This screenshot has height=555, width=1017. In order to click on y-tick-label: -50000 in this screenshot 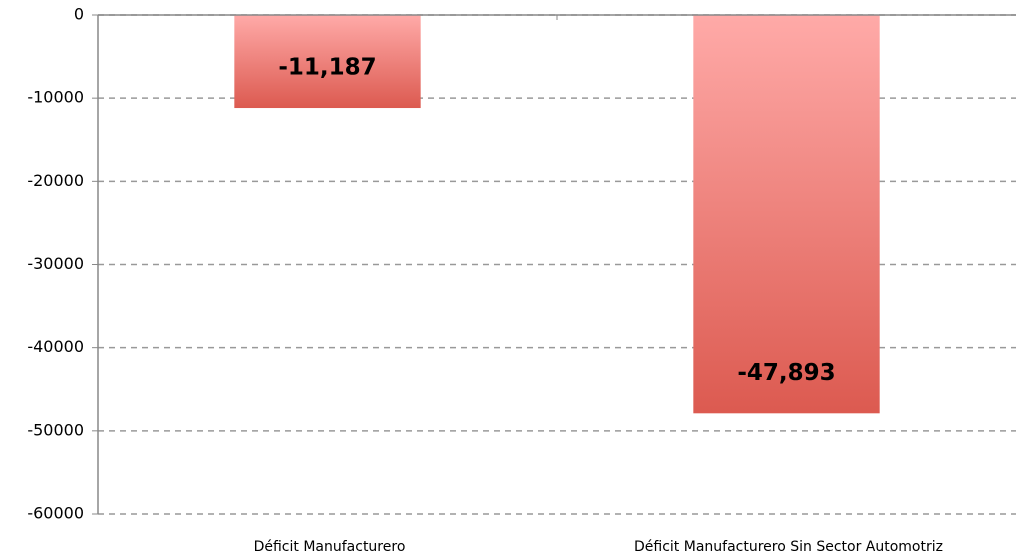, I will do `click(55, 429)`.